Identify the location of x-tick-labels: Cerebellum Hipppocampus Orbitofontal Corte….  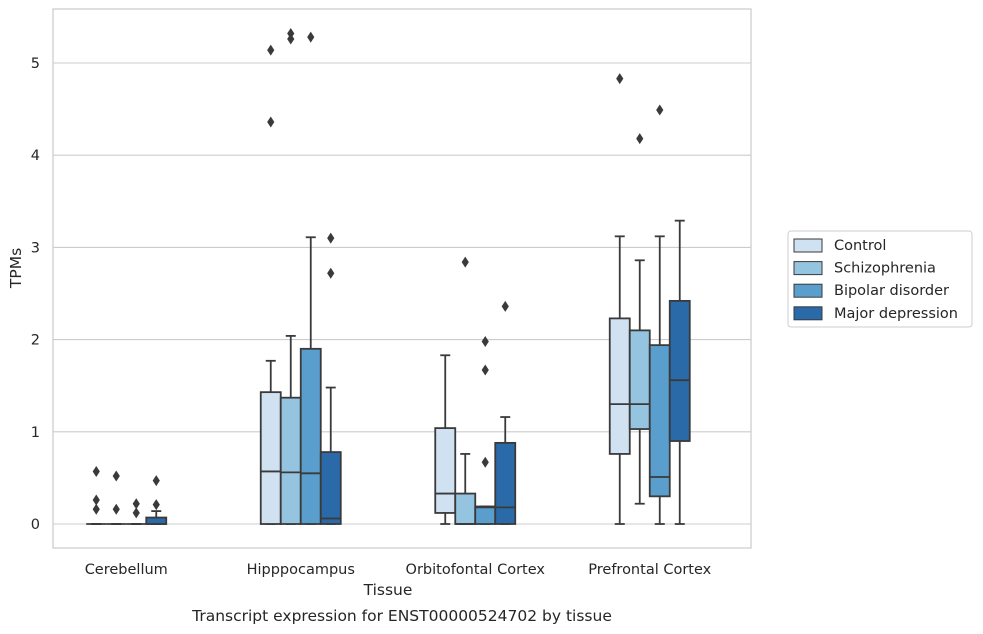
(398, 570).